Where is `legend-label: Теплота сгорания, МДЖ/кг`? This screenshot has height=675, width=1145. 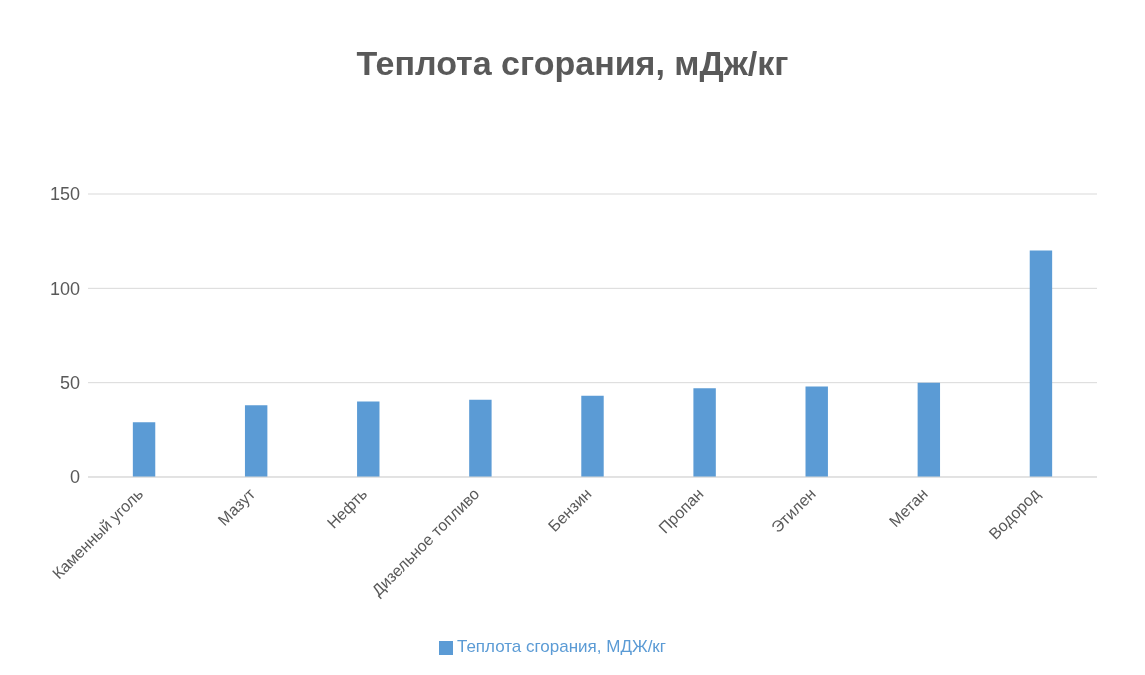 legend-label: Теплота сгорания, МДЖ/кг is located at coordinates (561, 646).